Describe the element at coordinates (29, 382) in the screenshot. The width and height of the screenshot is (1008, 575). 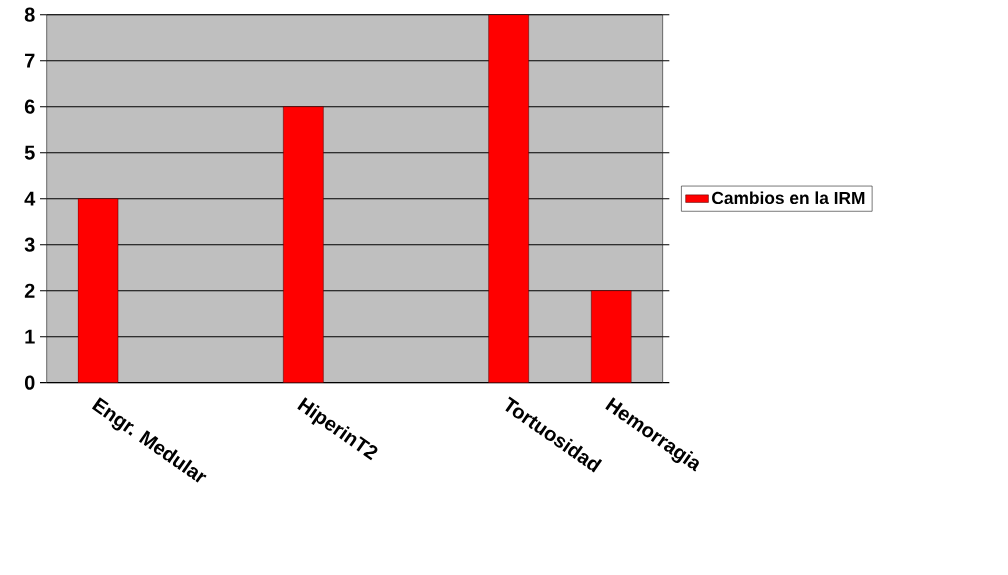
I see `y-tick-label: 0` at that location.